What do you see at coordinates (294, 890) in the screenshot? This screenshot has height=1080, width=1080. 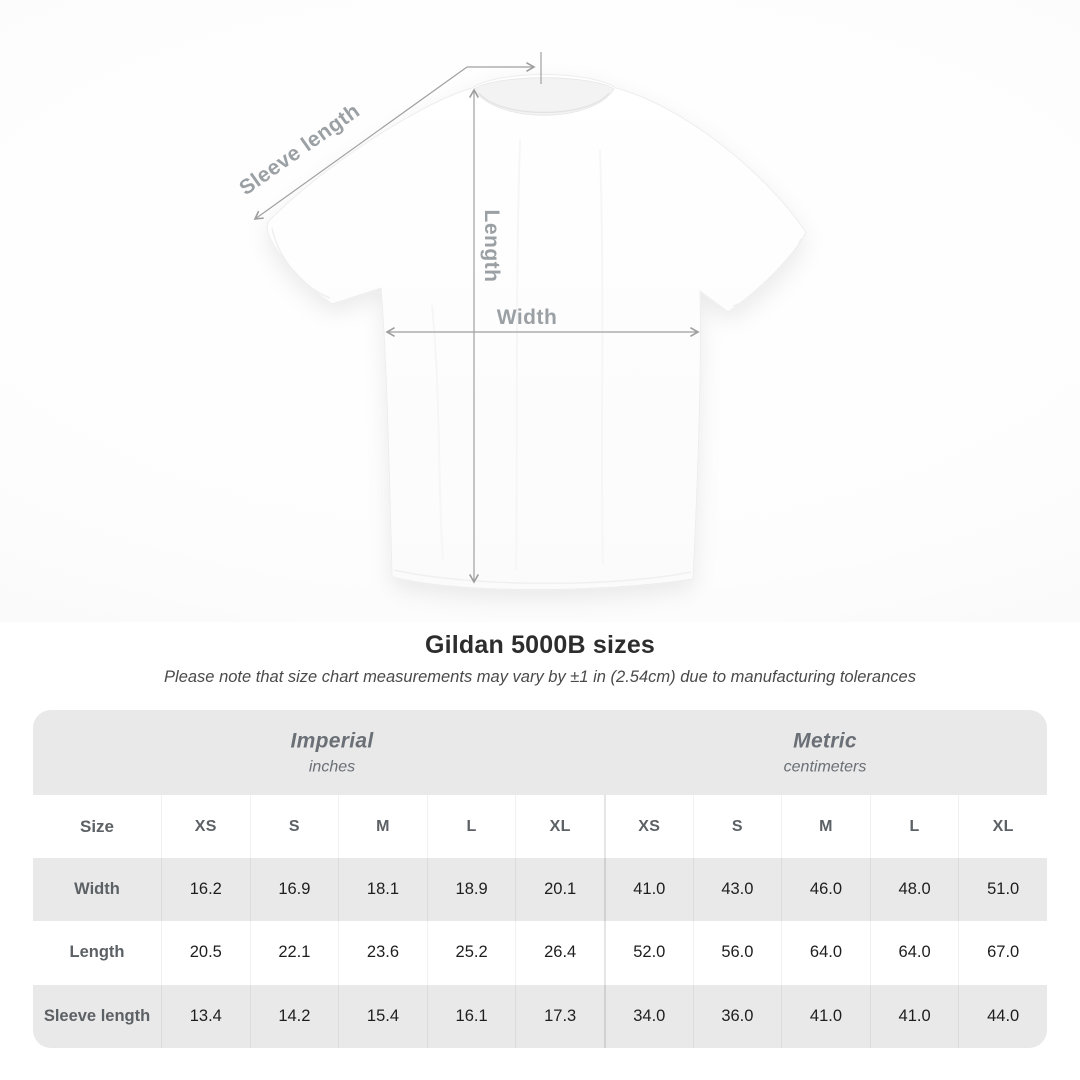 I see `table-cell: 16.9` at bounding box center [294, 890].